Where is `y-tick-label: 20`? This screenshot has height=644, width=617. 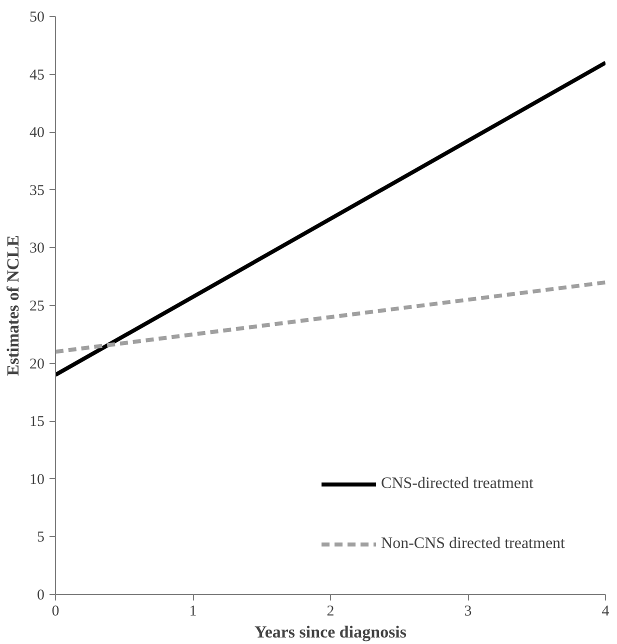
y-tick-label: 20 is located at coordinates (37, 364).